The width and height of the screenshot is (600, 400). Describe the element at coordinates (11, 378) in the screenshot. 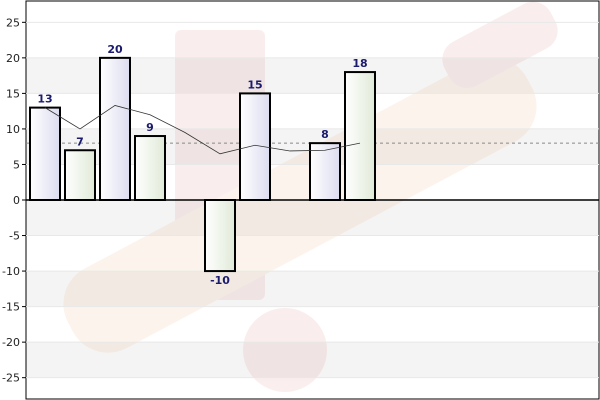

I see `y-tick-label: -25` at that location.